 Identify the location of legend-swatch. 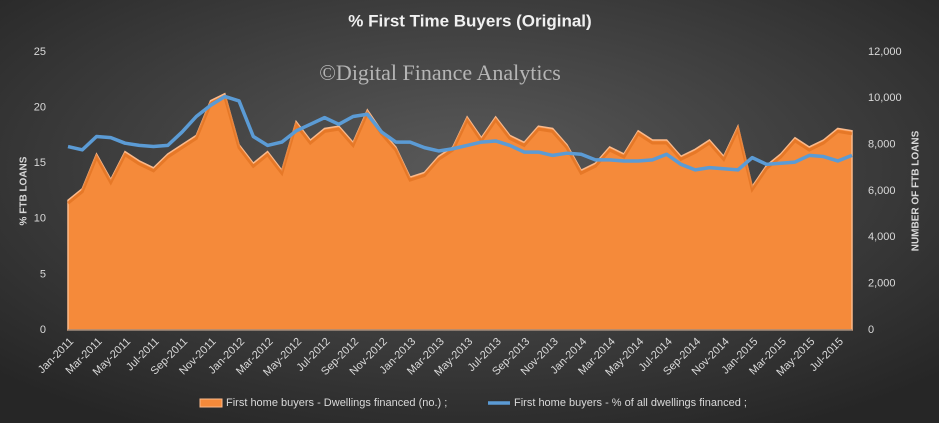
(211, 403).